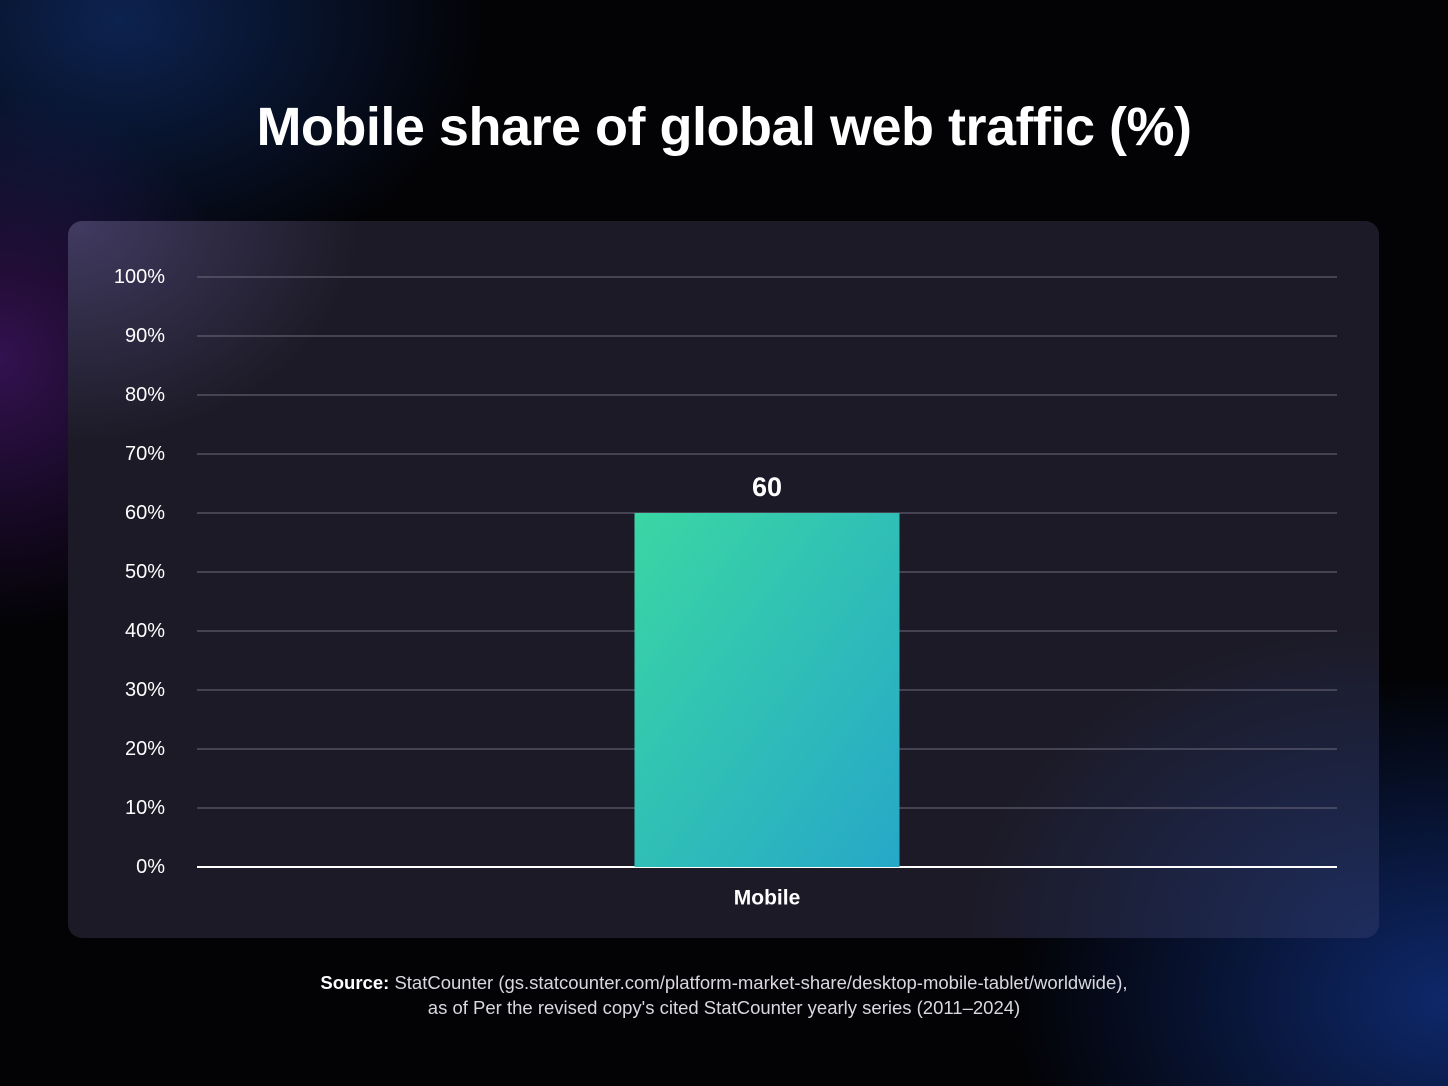 This screenshot has width=1448, height=1086. I want to click on y-tick-label-0: 0%, so click(150, 867).